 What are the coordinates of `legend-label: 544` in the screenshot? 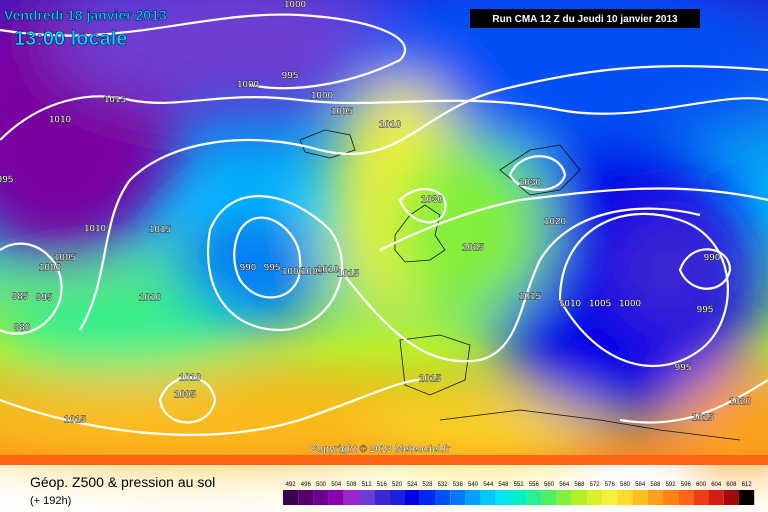 It's located at (488, 485).